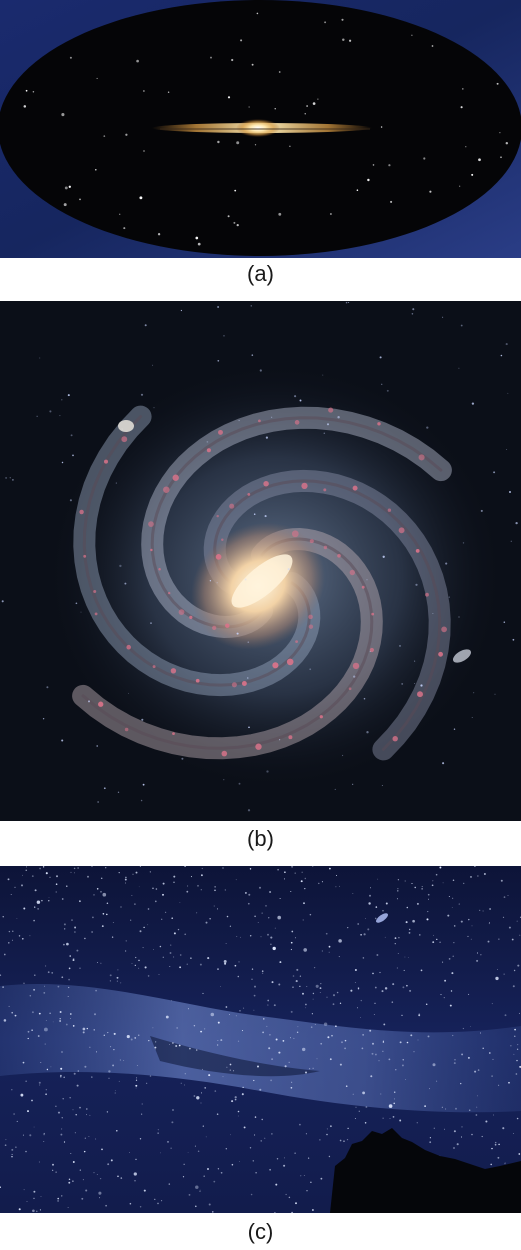 The image size is (521, 1250). Describe the element at coordinates (260, 838) in the screenshot. I see `caption-b: (b)` at that location.